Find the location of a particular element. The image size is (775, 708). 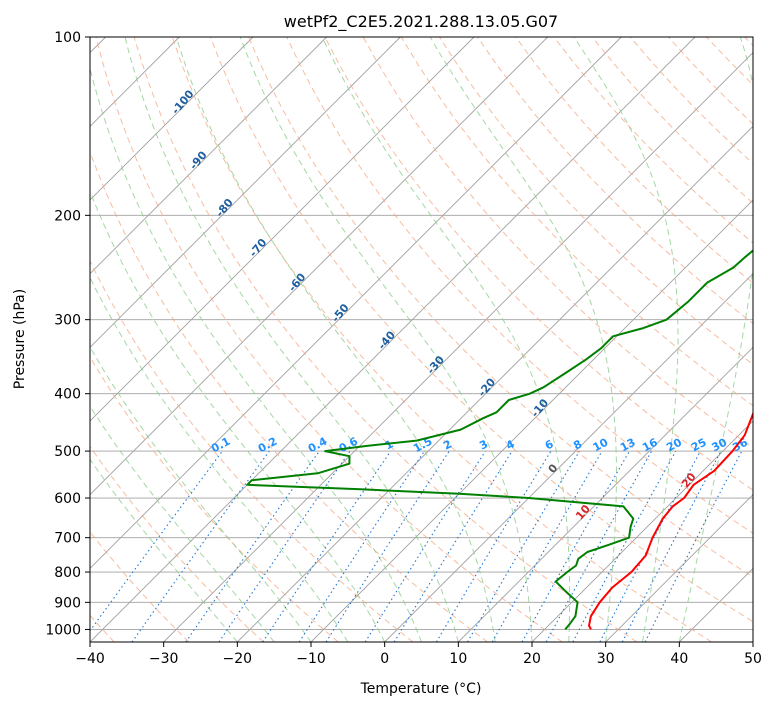

y-axis-label: Pressure (hPa) is located at coordinates (20, 339).